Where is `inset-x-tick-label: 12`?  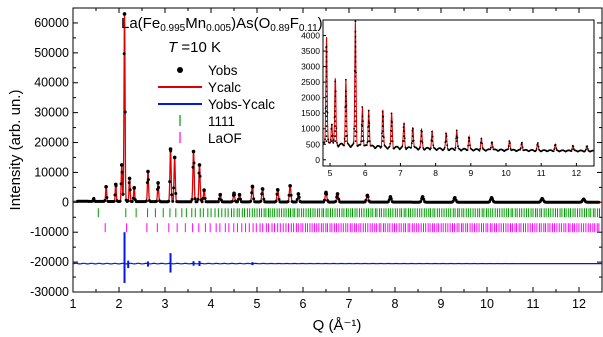
inset-x-tick-label: 12 is located at coordinates (577, 173).